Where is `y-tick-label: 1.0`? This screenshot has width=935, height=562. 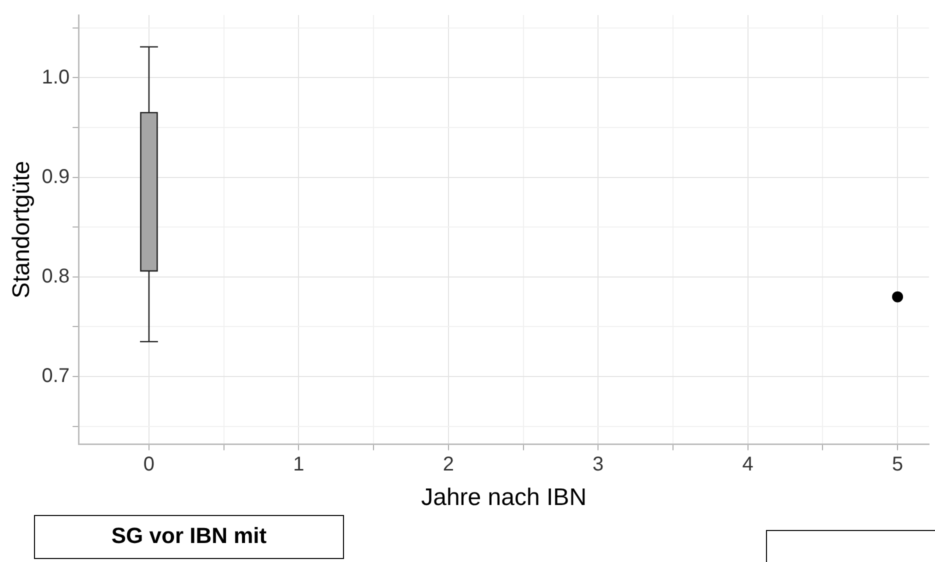 y-tick-label: 1.0 is located at coordinates (56, 77).